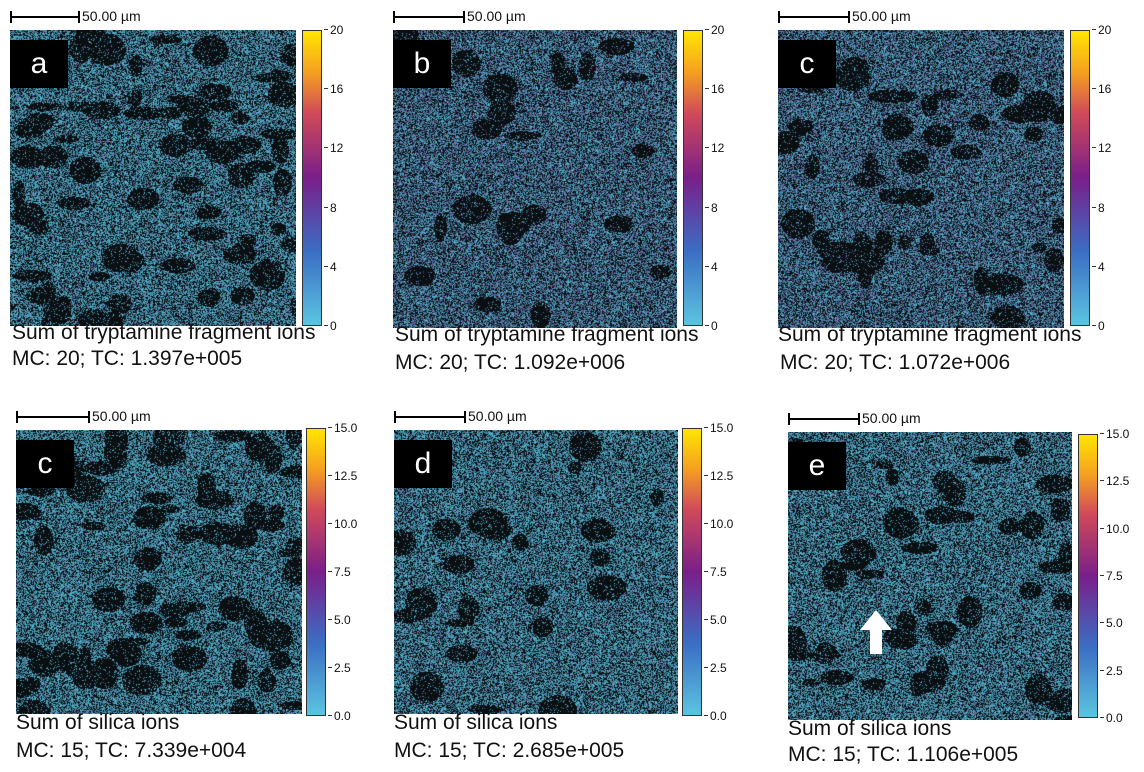  Describe the element at coordinates (422, 64) in the screenshot. I see `panel-letter: b` at that location.